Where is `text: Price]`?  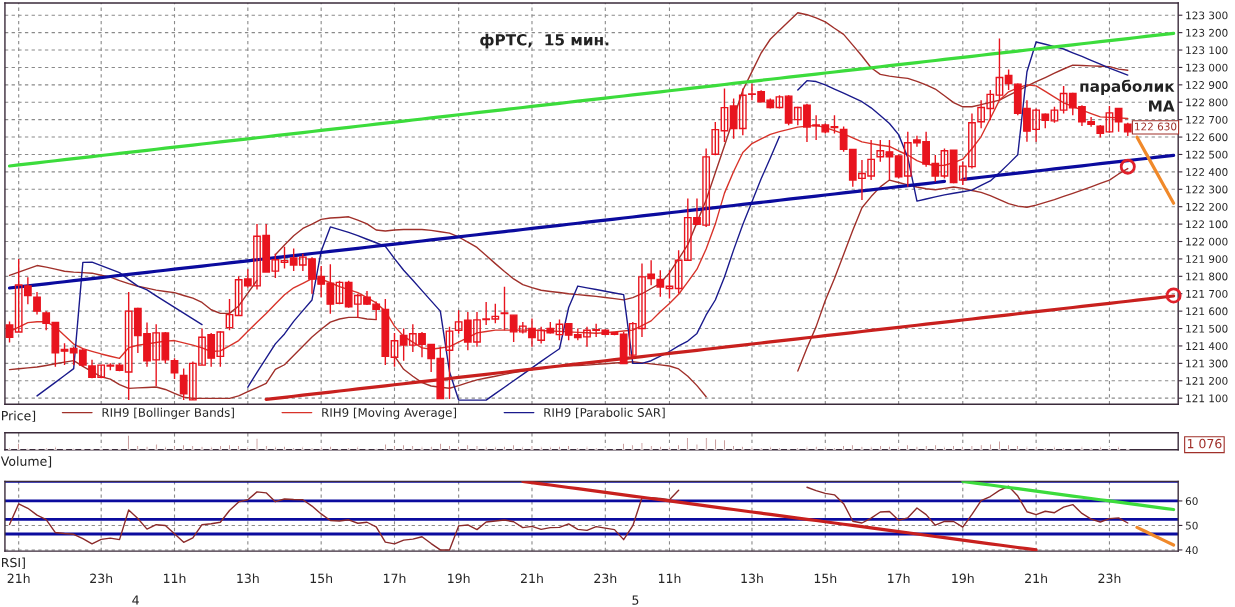
text: Price] is located at coordinates (19, 416).